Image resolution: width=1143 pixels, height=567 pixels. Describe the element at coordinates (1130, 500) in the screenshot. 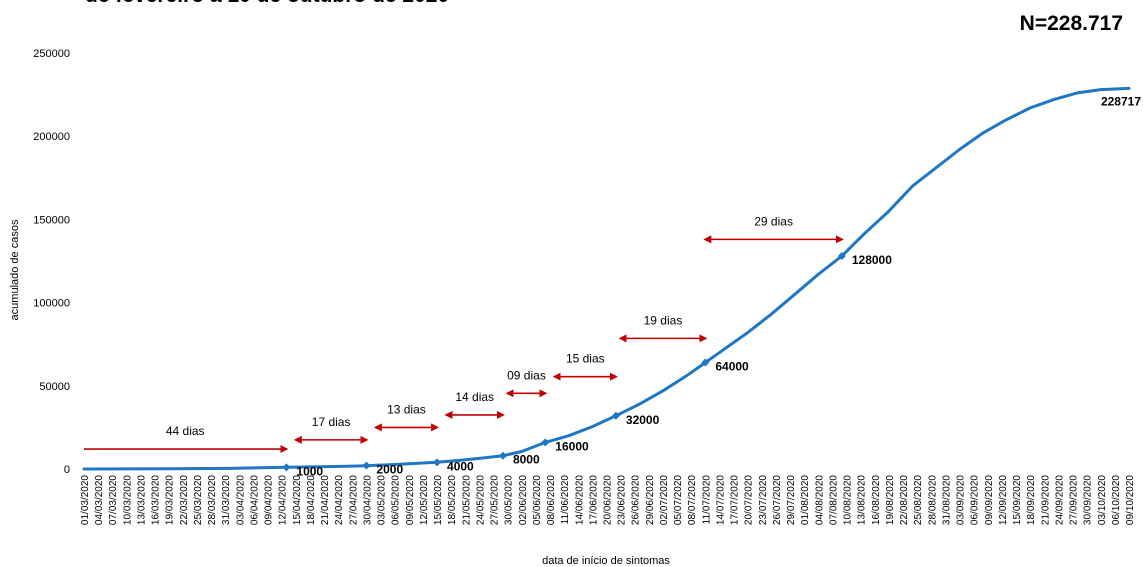

I see `x-tick-label: 09/10/2020` at that location.